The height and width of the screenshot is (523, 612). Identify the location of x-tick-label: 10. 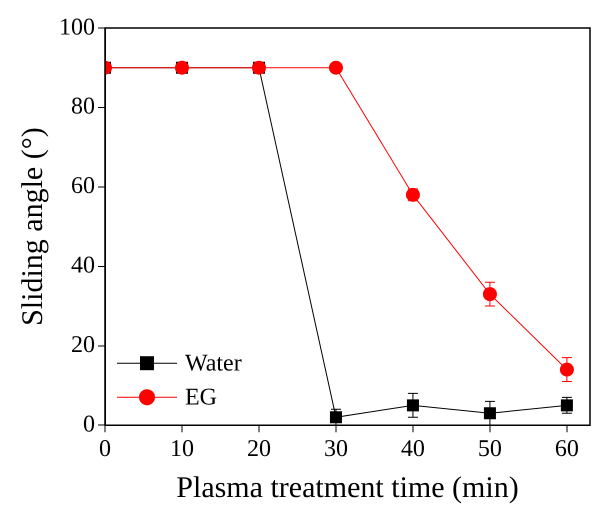
(182, 449).